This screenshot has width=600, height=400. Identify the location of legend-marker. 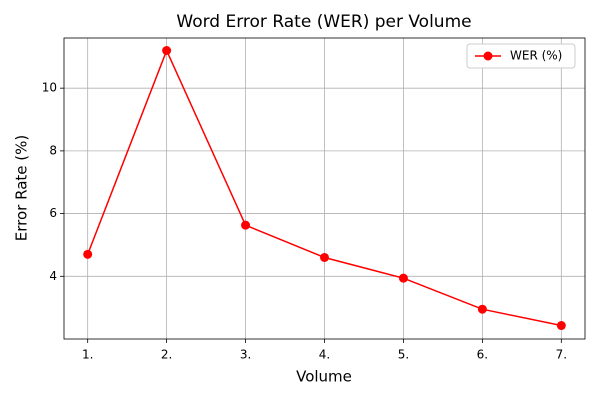
(488, 56).